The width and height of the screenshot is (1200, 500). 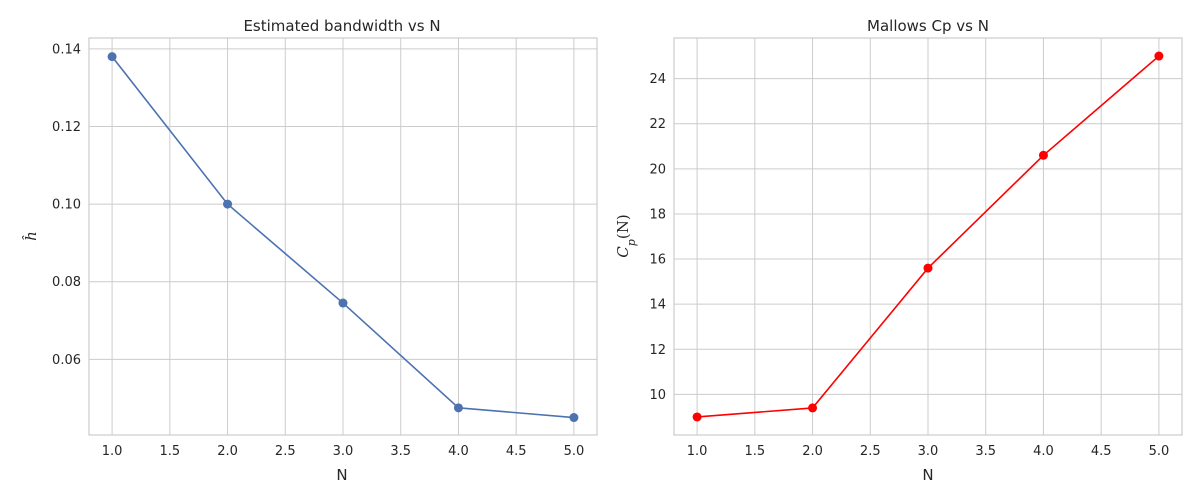 I want to click on y-axis-label: Cp(N), so click(x=626, y=235).